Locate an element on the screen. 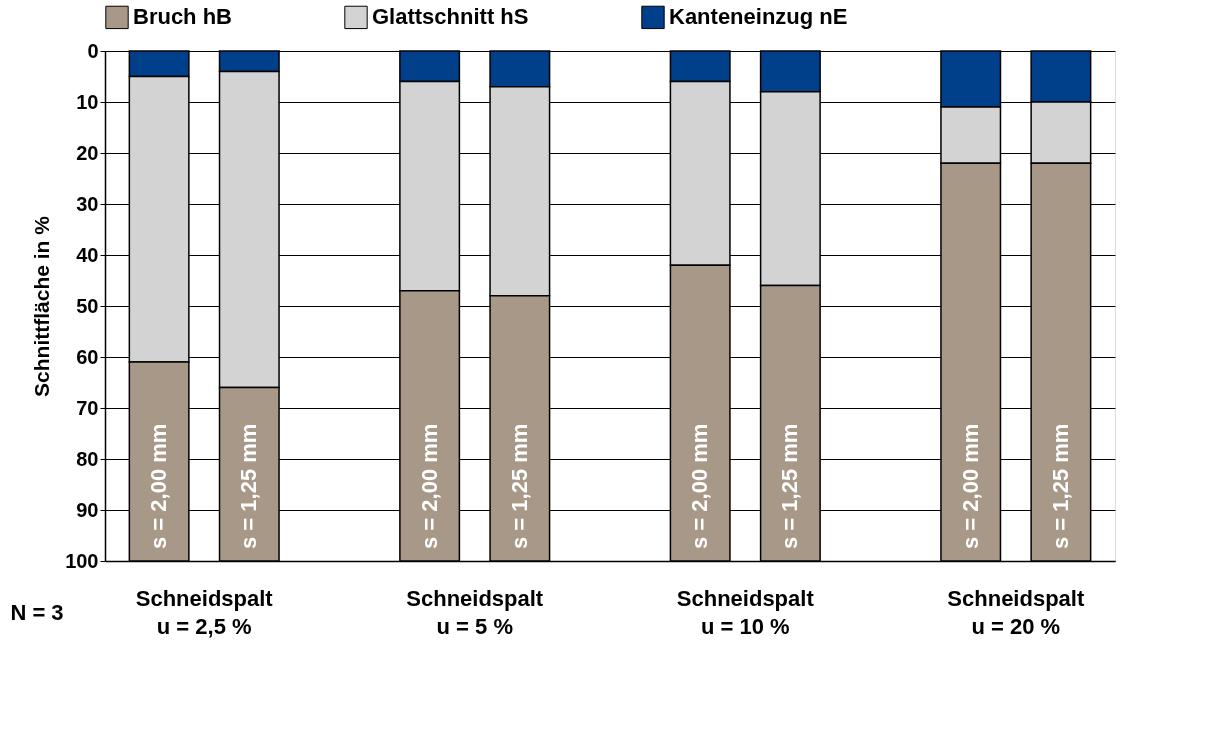 The width and height of the screenshot is (1220, 734). y-tick-label: 0 is located at coordinates (93, 50).